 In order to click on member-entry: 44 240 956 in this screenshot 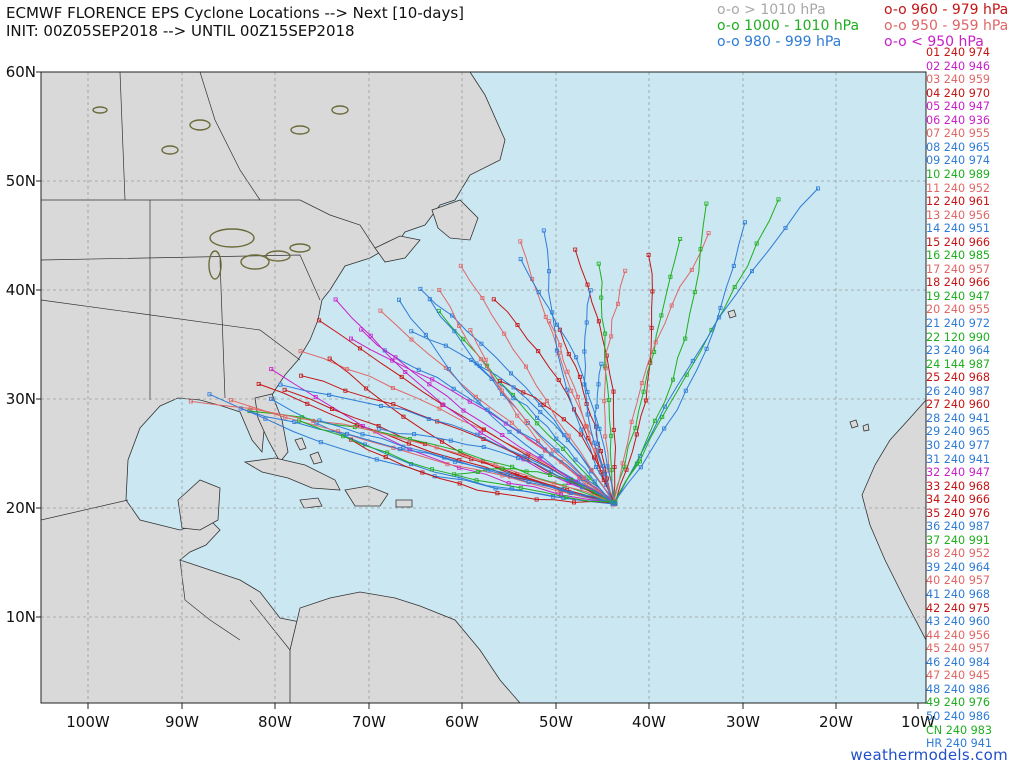, I will do `click(958, 635)`.